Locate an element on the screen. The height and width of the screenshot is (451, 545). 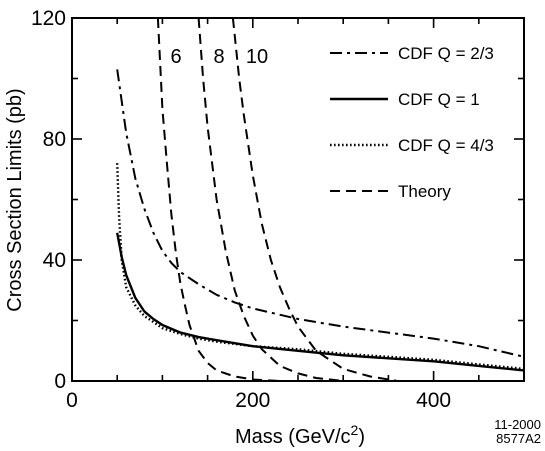
theory-curve-label: 6 is located at coordinates (175, 57).